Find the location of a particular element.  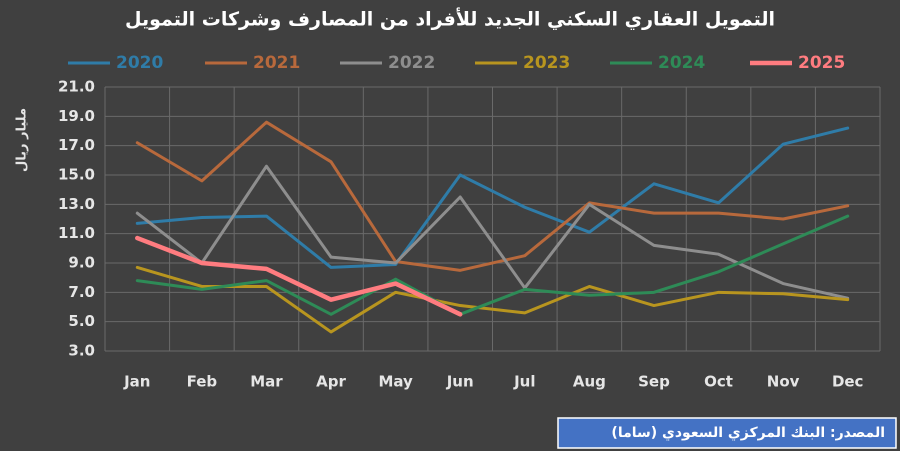

legend-label: 2022 is located at coordinates (411, 63).